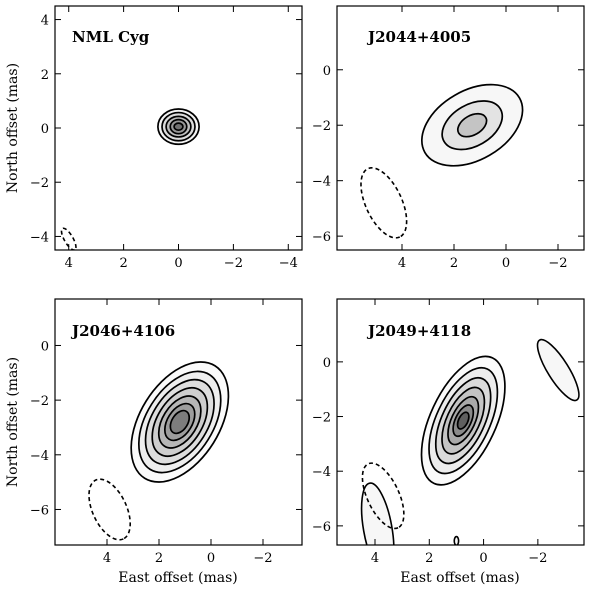 The image size is (600, 590). I want to click on panel-title-j2046: J2046+4106, so click(122, 331).